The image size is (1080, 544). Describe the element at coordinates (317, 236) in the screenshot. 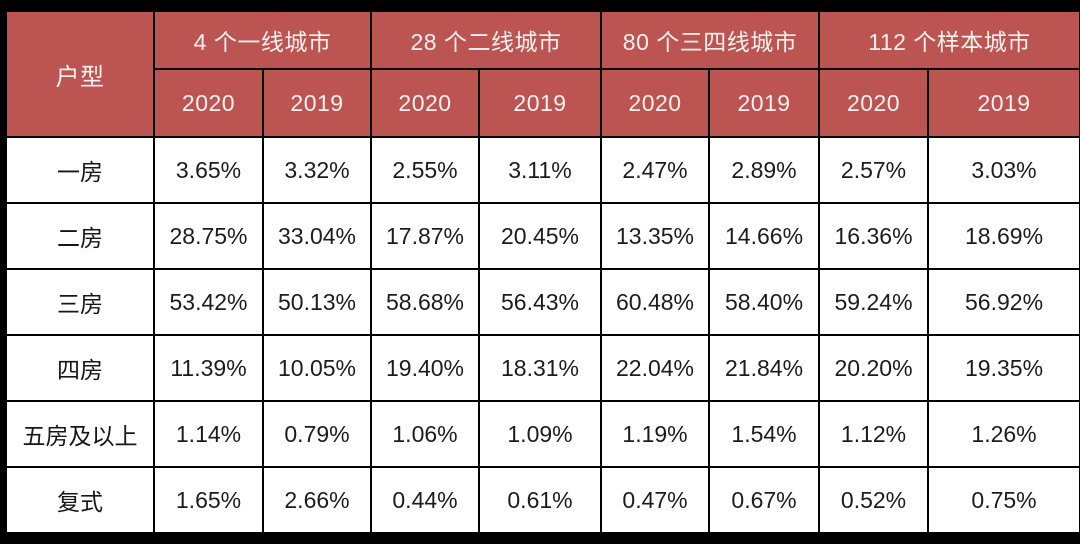

I see `data-cell: 33.04%` at that location.